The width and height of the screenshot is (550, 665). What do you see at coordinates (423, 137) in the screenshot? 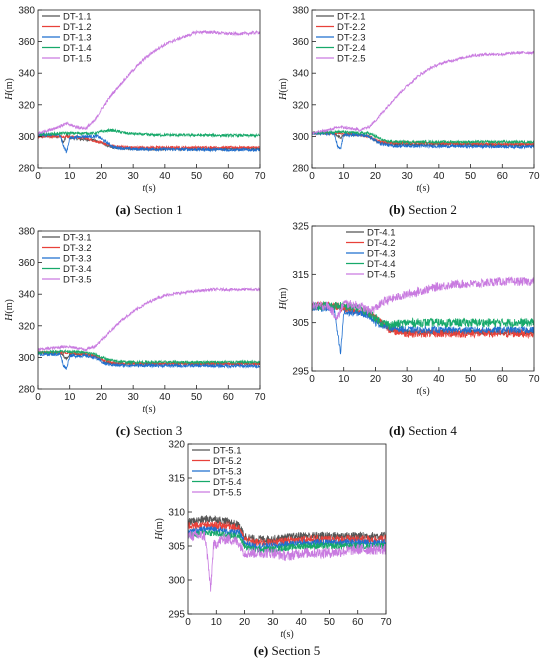
I see `series-line-dt-2.4` at bounding box center [423, 137].